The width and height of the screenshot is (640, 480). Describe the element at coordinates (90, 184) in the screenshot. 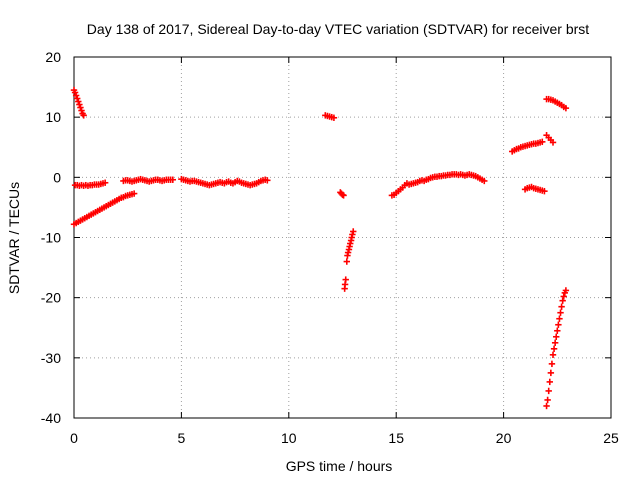

I see `series-near-zero-early` at that location.